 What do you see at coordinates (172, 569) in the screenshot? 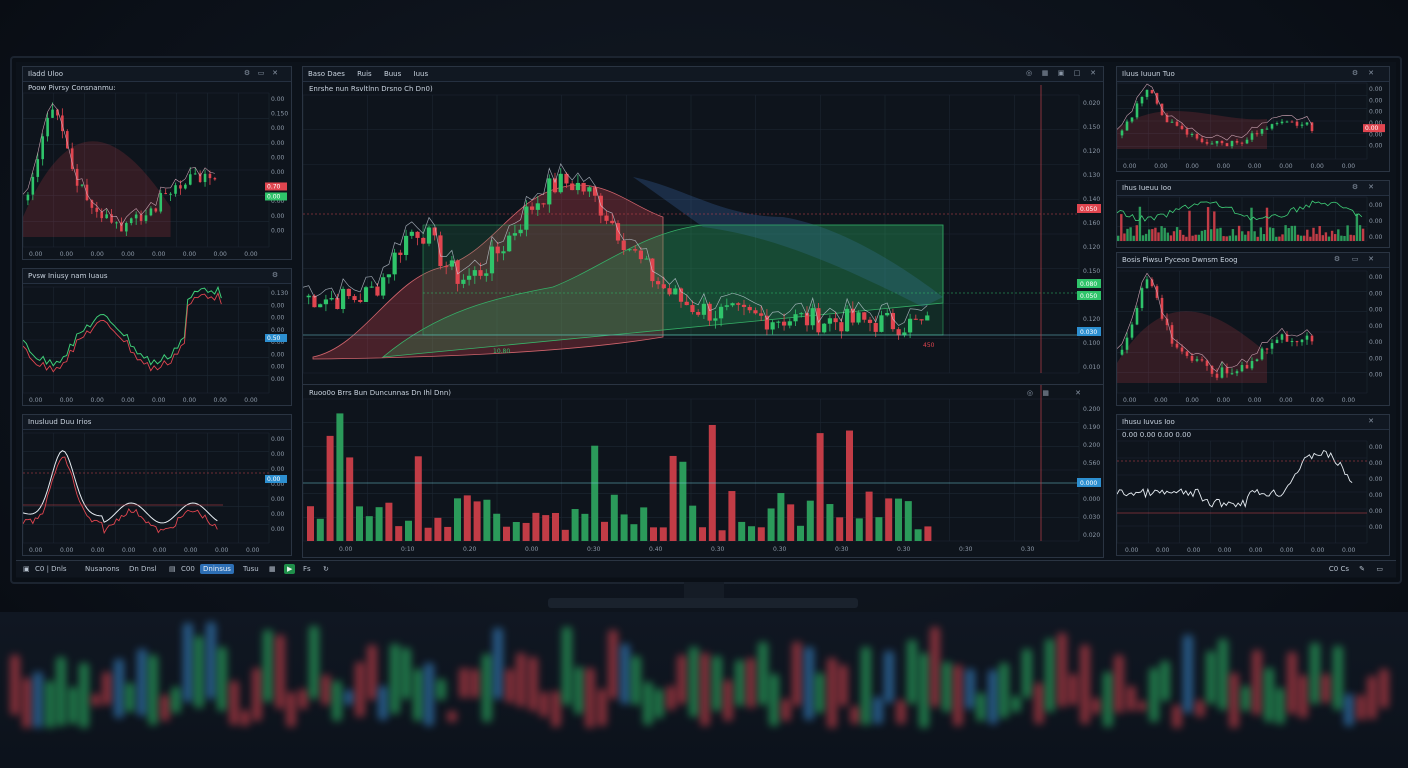
I see `chart-icon: ▤` at bounding box center [172, 569].